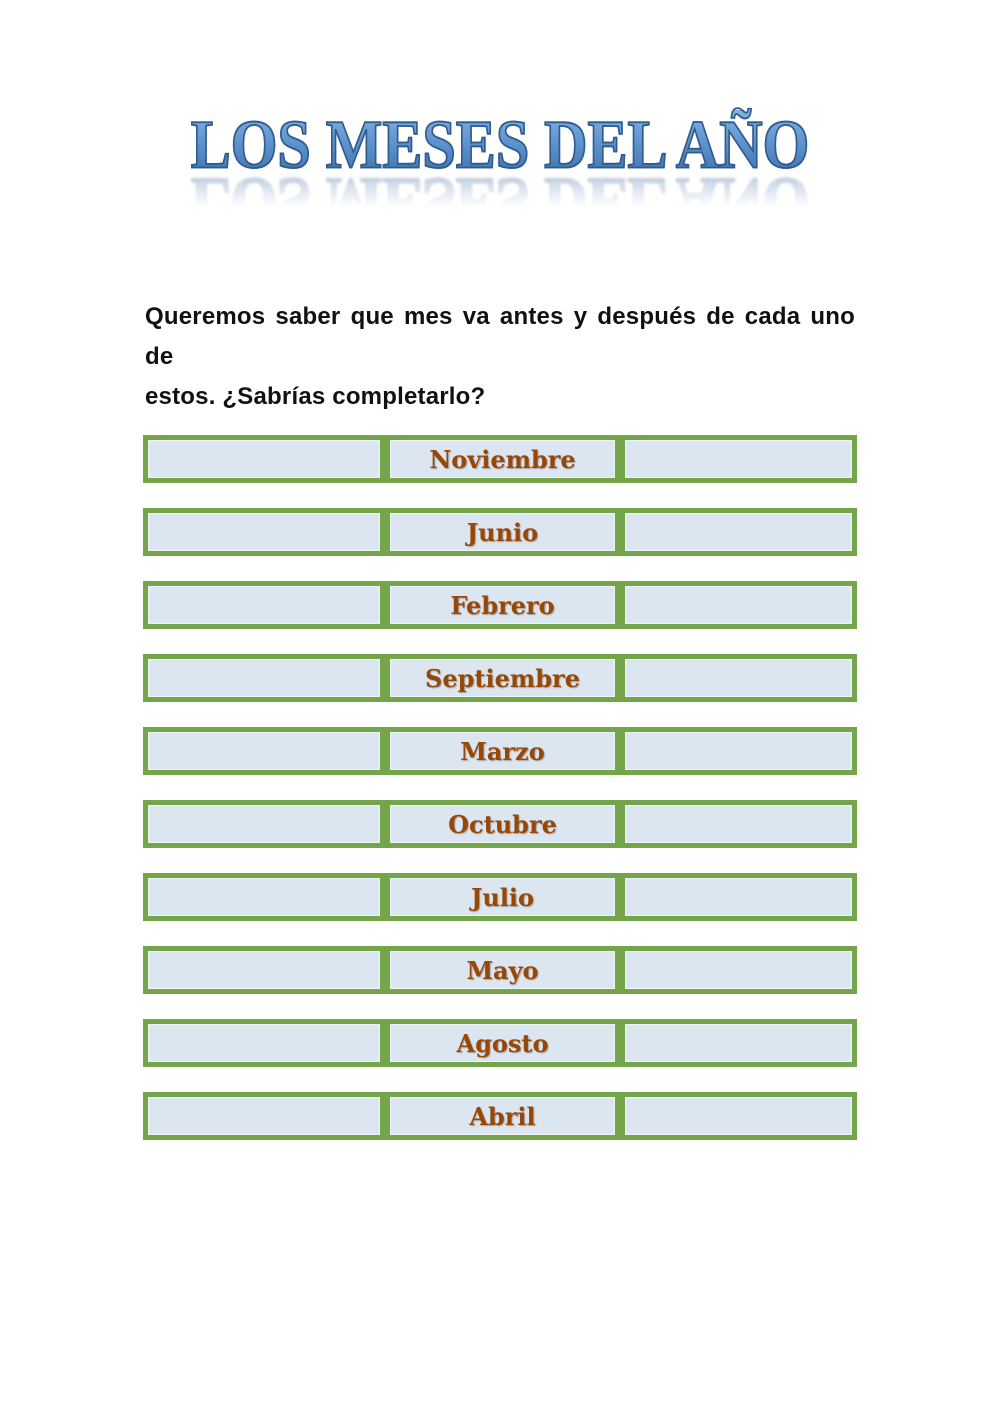 Image resolution: width=1000 pixels, height=1413 pixels. I want to click on month-cell: Julio, so click(502, 897).